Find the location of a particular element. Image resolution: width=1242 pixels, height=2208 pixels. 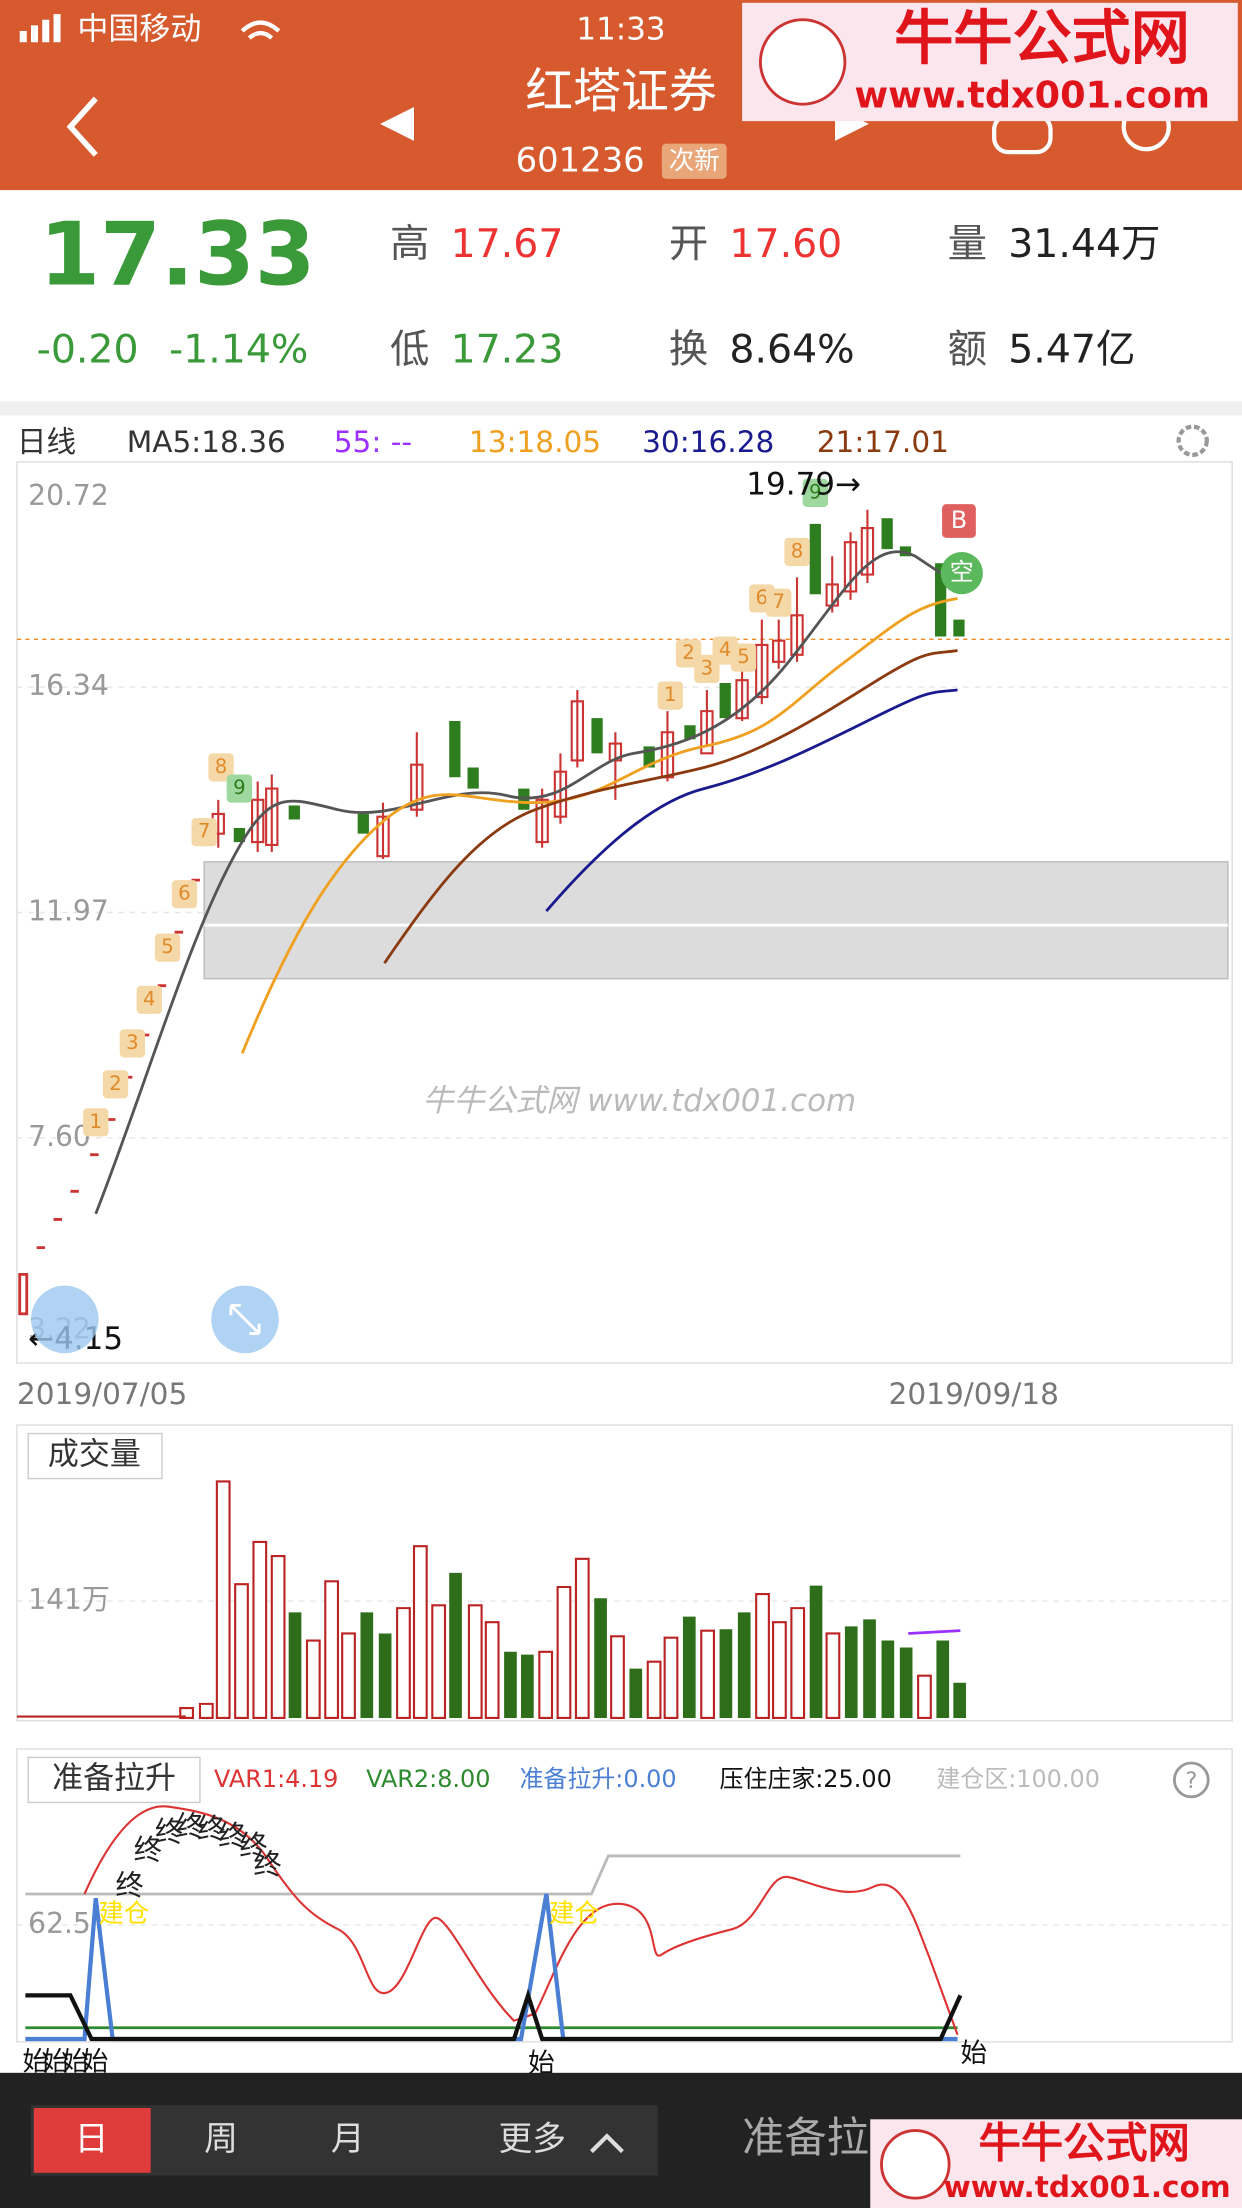

indicator-legend: 建仓区:100.00 is located at coordinates (1018, 1779).